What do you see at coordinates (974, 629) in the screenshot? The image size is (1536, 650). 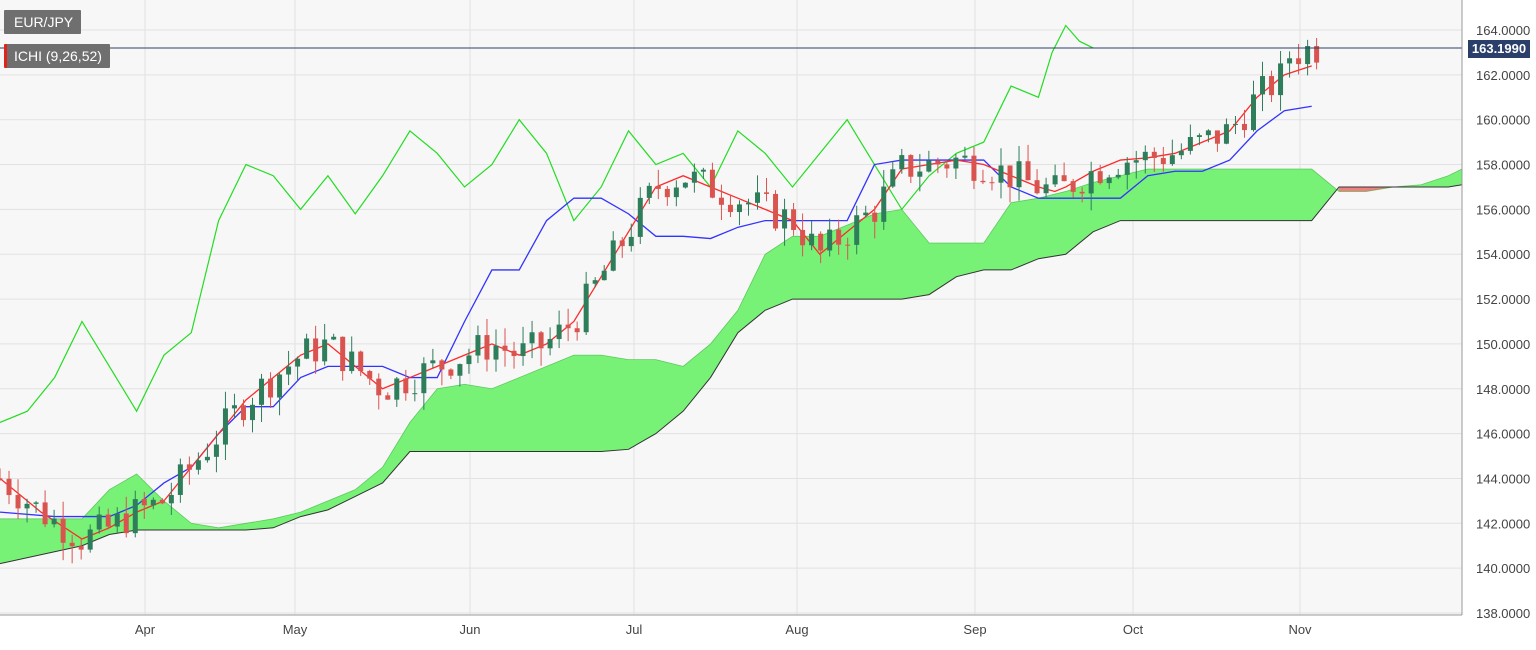 I see `x-tick-label: Sep` at bounding box center [974, 629].